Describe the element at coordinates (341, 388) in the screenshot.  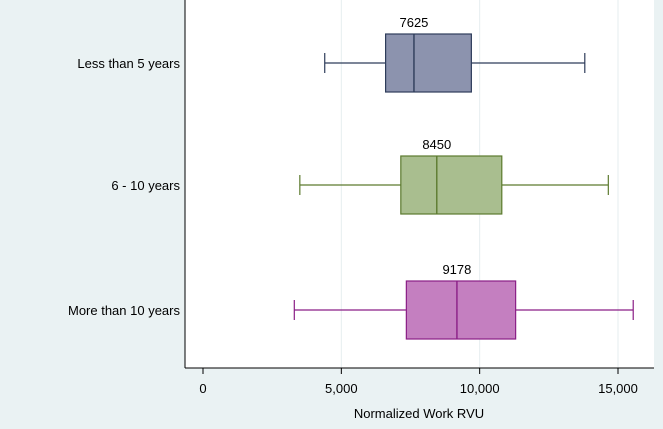
I see `x-tick-label: 5,000` at that location.